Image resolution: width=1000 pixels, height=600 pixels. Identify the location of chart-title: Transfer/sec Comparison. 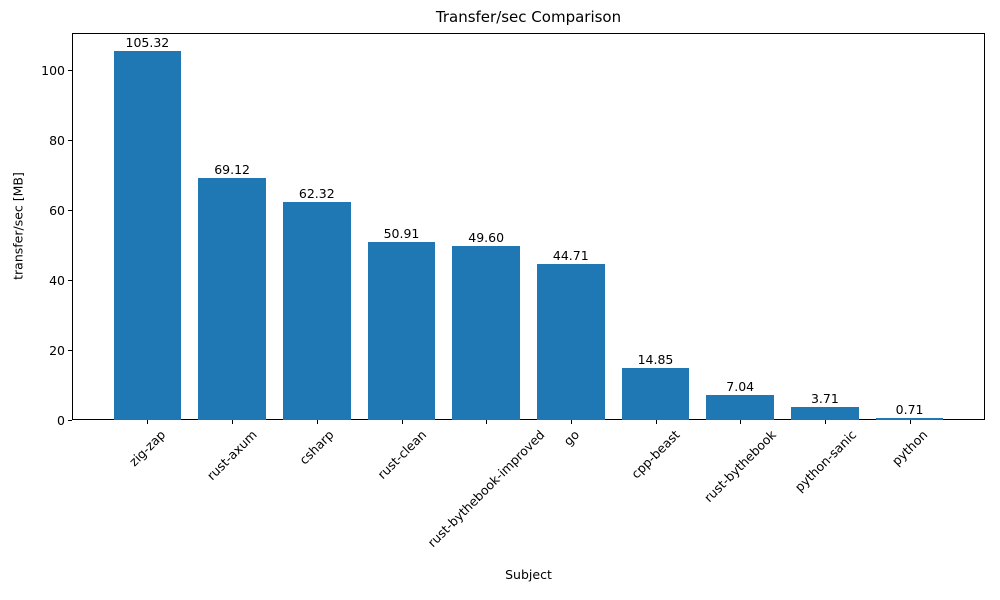
(528, 17).